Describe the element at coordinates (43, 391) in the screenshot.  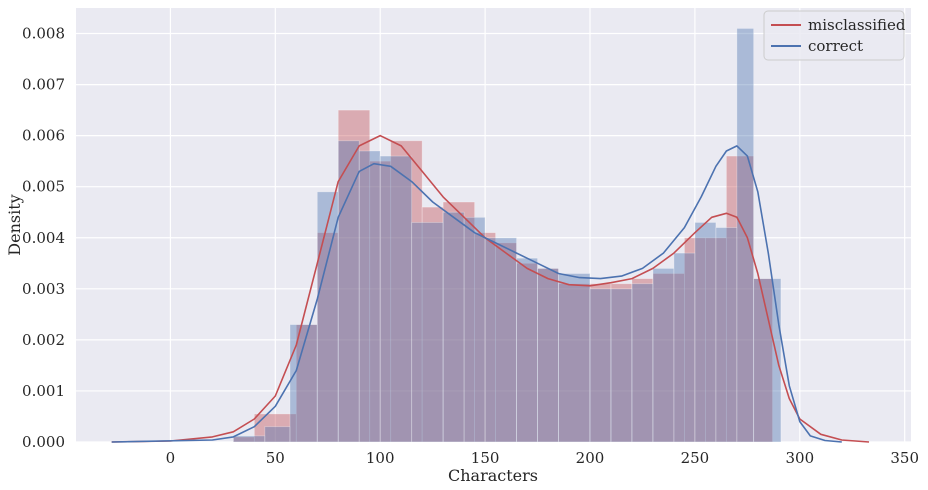
I see `y-tick-label: 0.001` at that location.